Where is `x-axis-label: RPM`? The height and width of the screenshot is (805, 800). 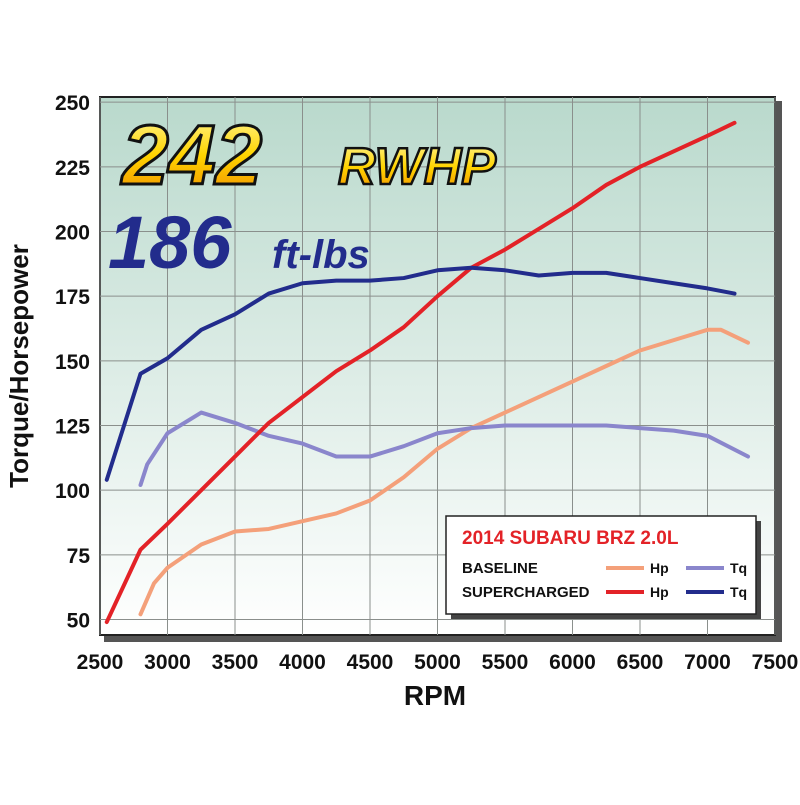
x-axis-label: RPM is located at coordinates (435, 695).